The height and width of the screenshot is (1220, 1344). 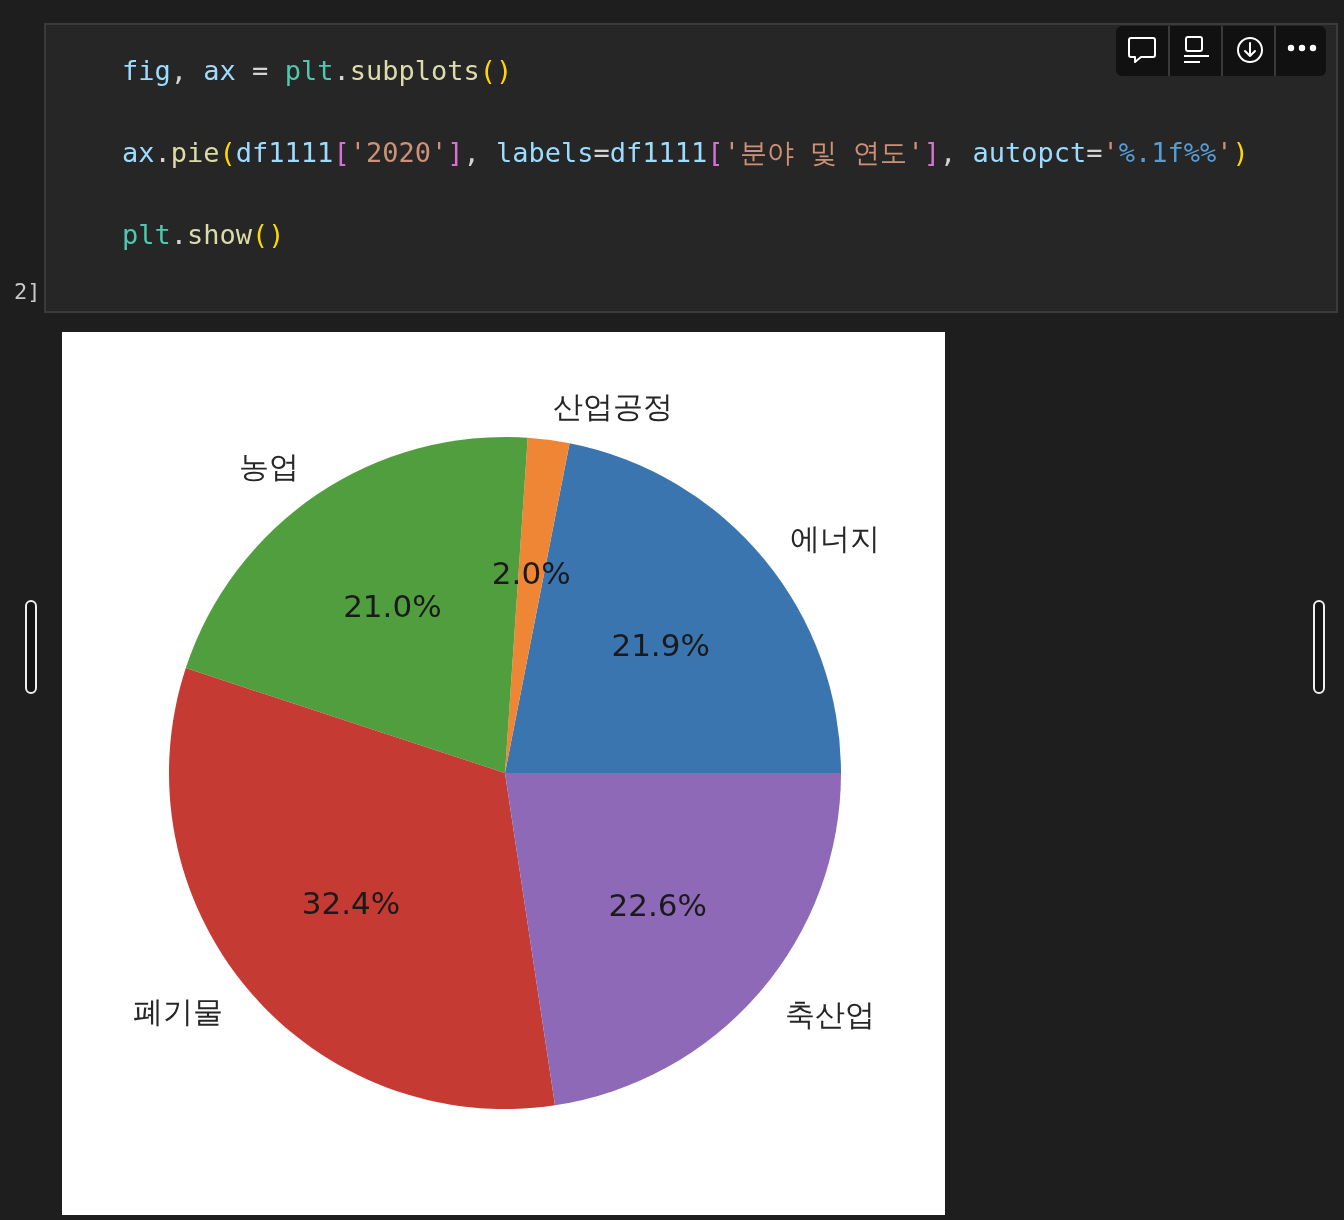 What do you see at coordinates (317, 70) in the screenshot?
I see `text: fig, ax = plt.subplots()` at bounding box center [317, 70].